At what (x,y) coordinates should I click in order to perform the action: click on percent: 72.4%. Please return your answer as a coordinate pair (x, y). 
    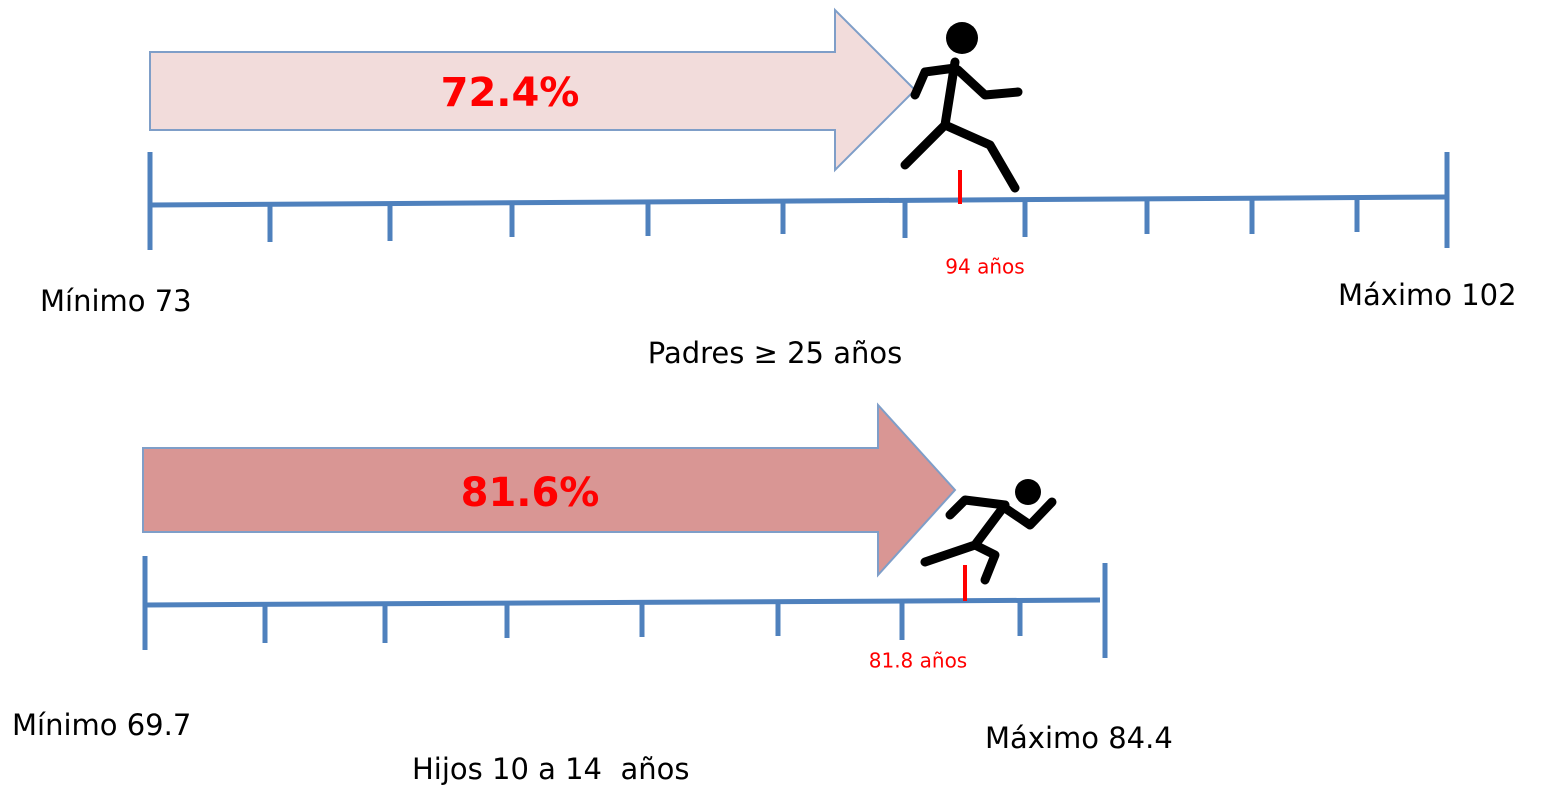
    Looking at the image, I should click on (510, 93).